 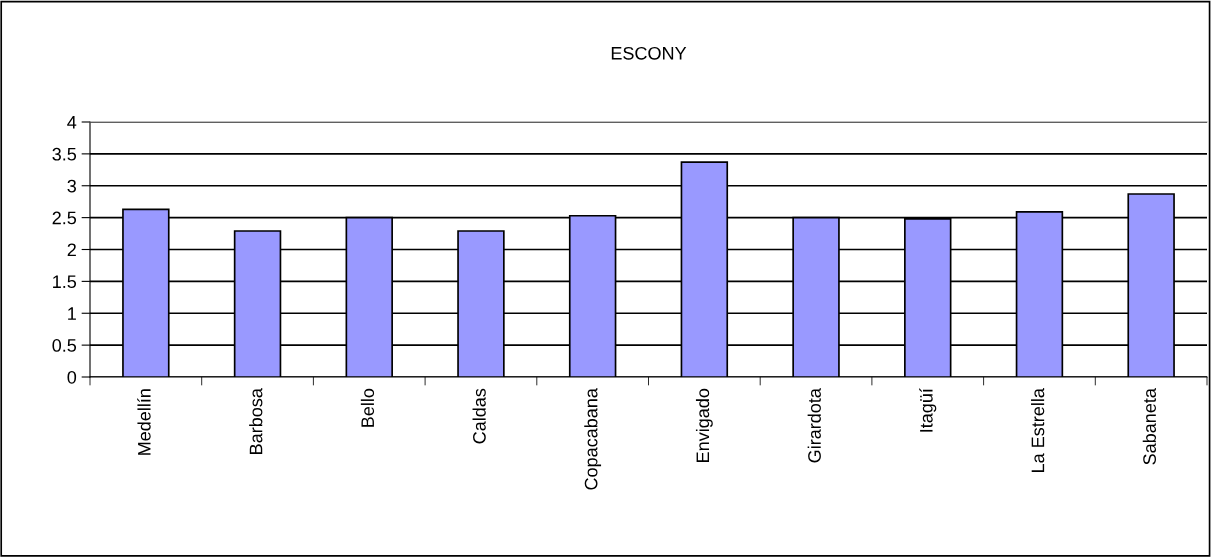 What do you see at coordinates (367, 407) in the screenshot?
I see `x-tick-label: Bello` at bounding box center [367, 407].